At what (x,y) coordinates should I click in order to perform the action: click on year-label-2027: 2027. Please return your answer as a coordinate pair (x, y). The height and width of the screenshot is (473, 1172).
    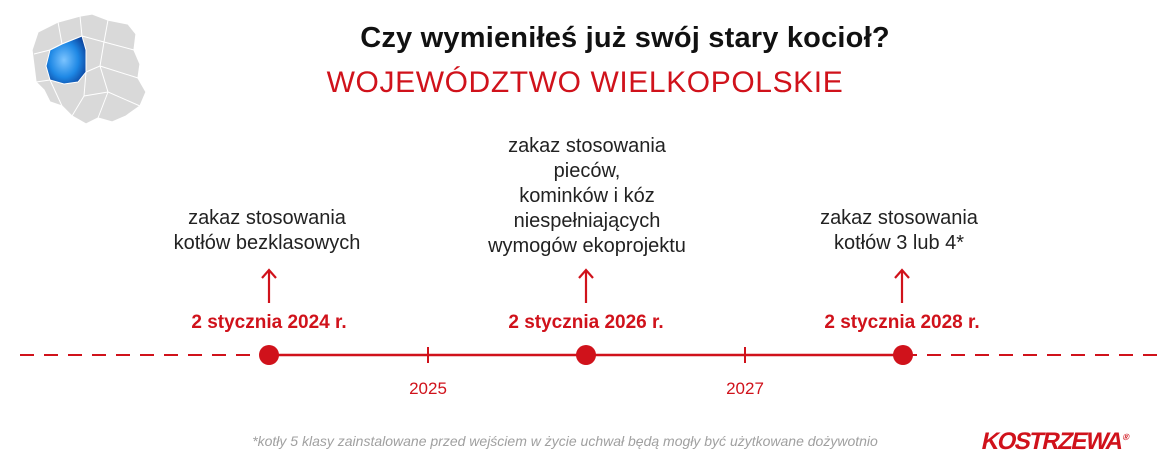
    Looking at the image, I should click on (745, 388).